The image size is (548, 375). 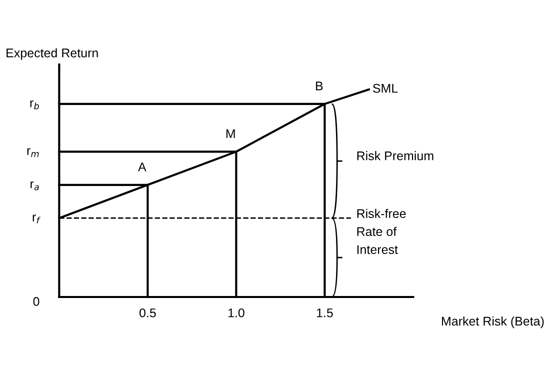 I want to click on annotation: Risk Premium, so click(x=395, y=155).